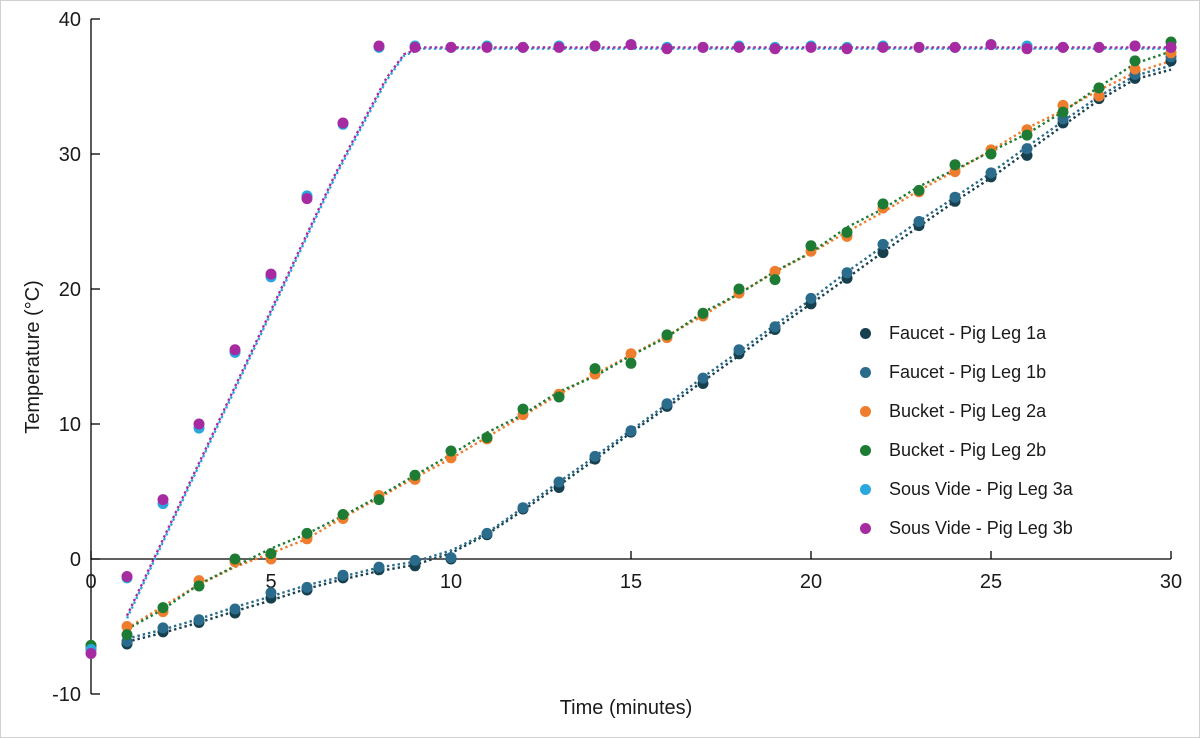 The image size is (1200, 738). What do you see at coordinates (75, 560) in the screenshot?
I see `y-tick-label: 0` at bounding box center [75, 560].